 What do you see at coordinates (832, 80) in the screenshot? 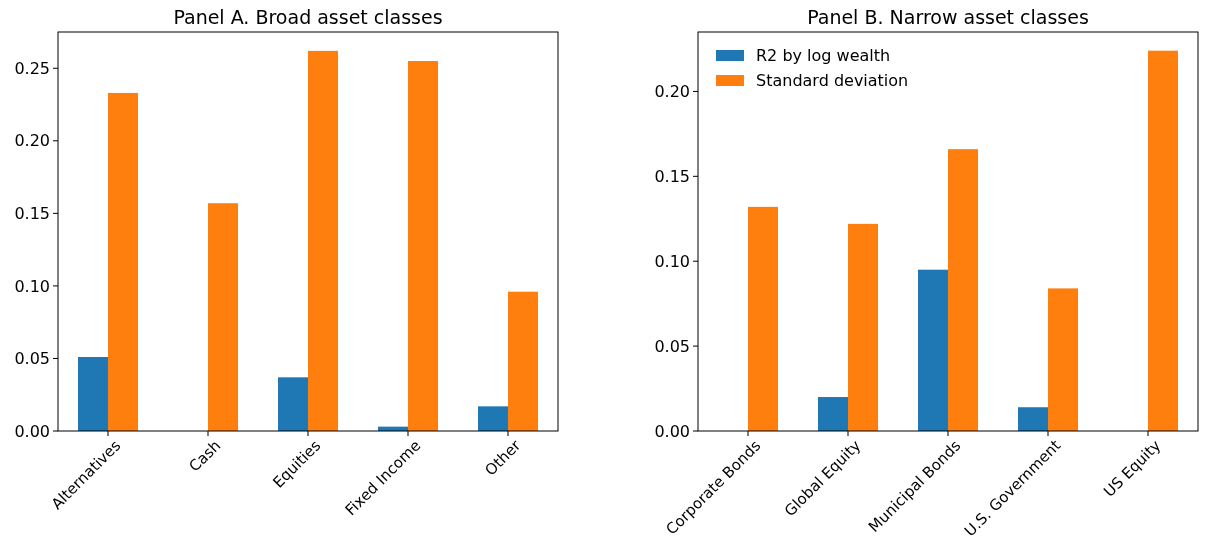
I see `legend-label: Standard deviation` at bounding box center [832, 80].